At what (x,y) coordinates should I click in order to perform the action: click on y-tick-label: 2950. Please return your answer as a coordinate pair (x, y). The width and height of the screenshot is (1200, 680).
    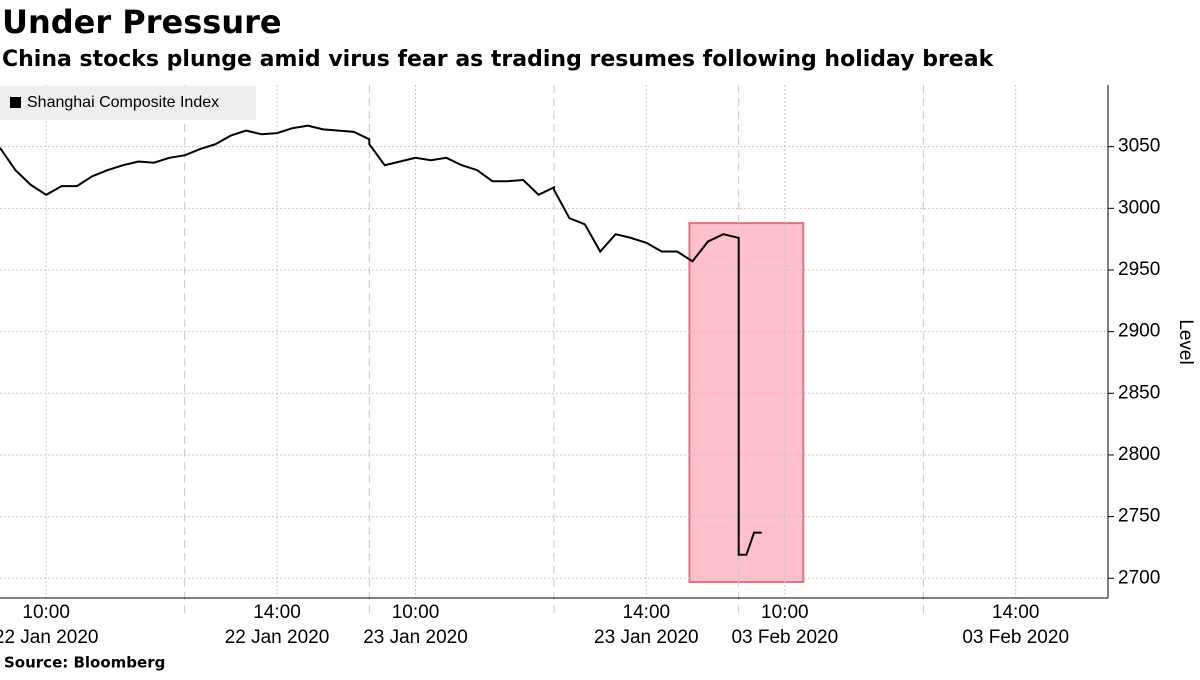
    Looking at the image, I should click on (1139, 269).